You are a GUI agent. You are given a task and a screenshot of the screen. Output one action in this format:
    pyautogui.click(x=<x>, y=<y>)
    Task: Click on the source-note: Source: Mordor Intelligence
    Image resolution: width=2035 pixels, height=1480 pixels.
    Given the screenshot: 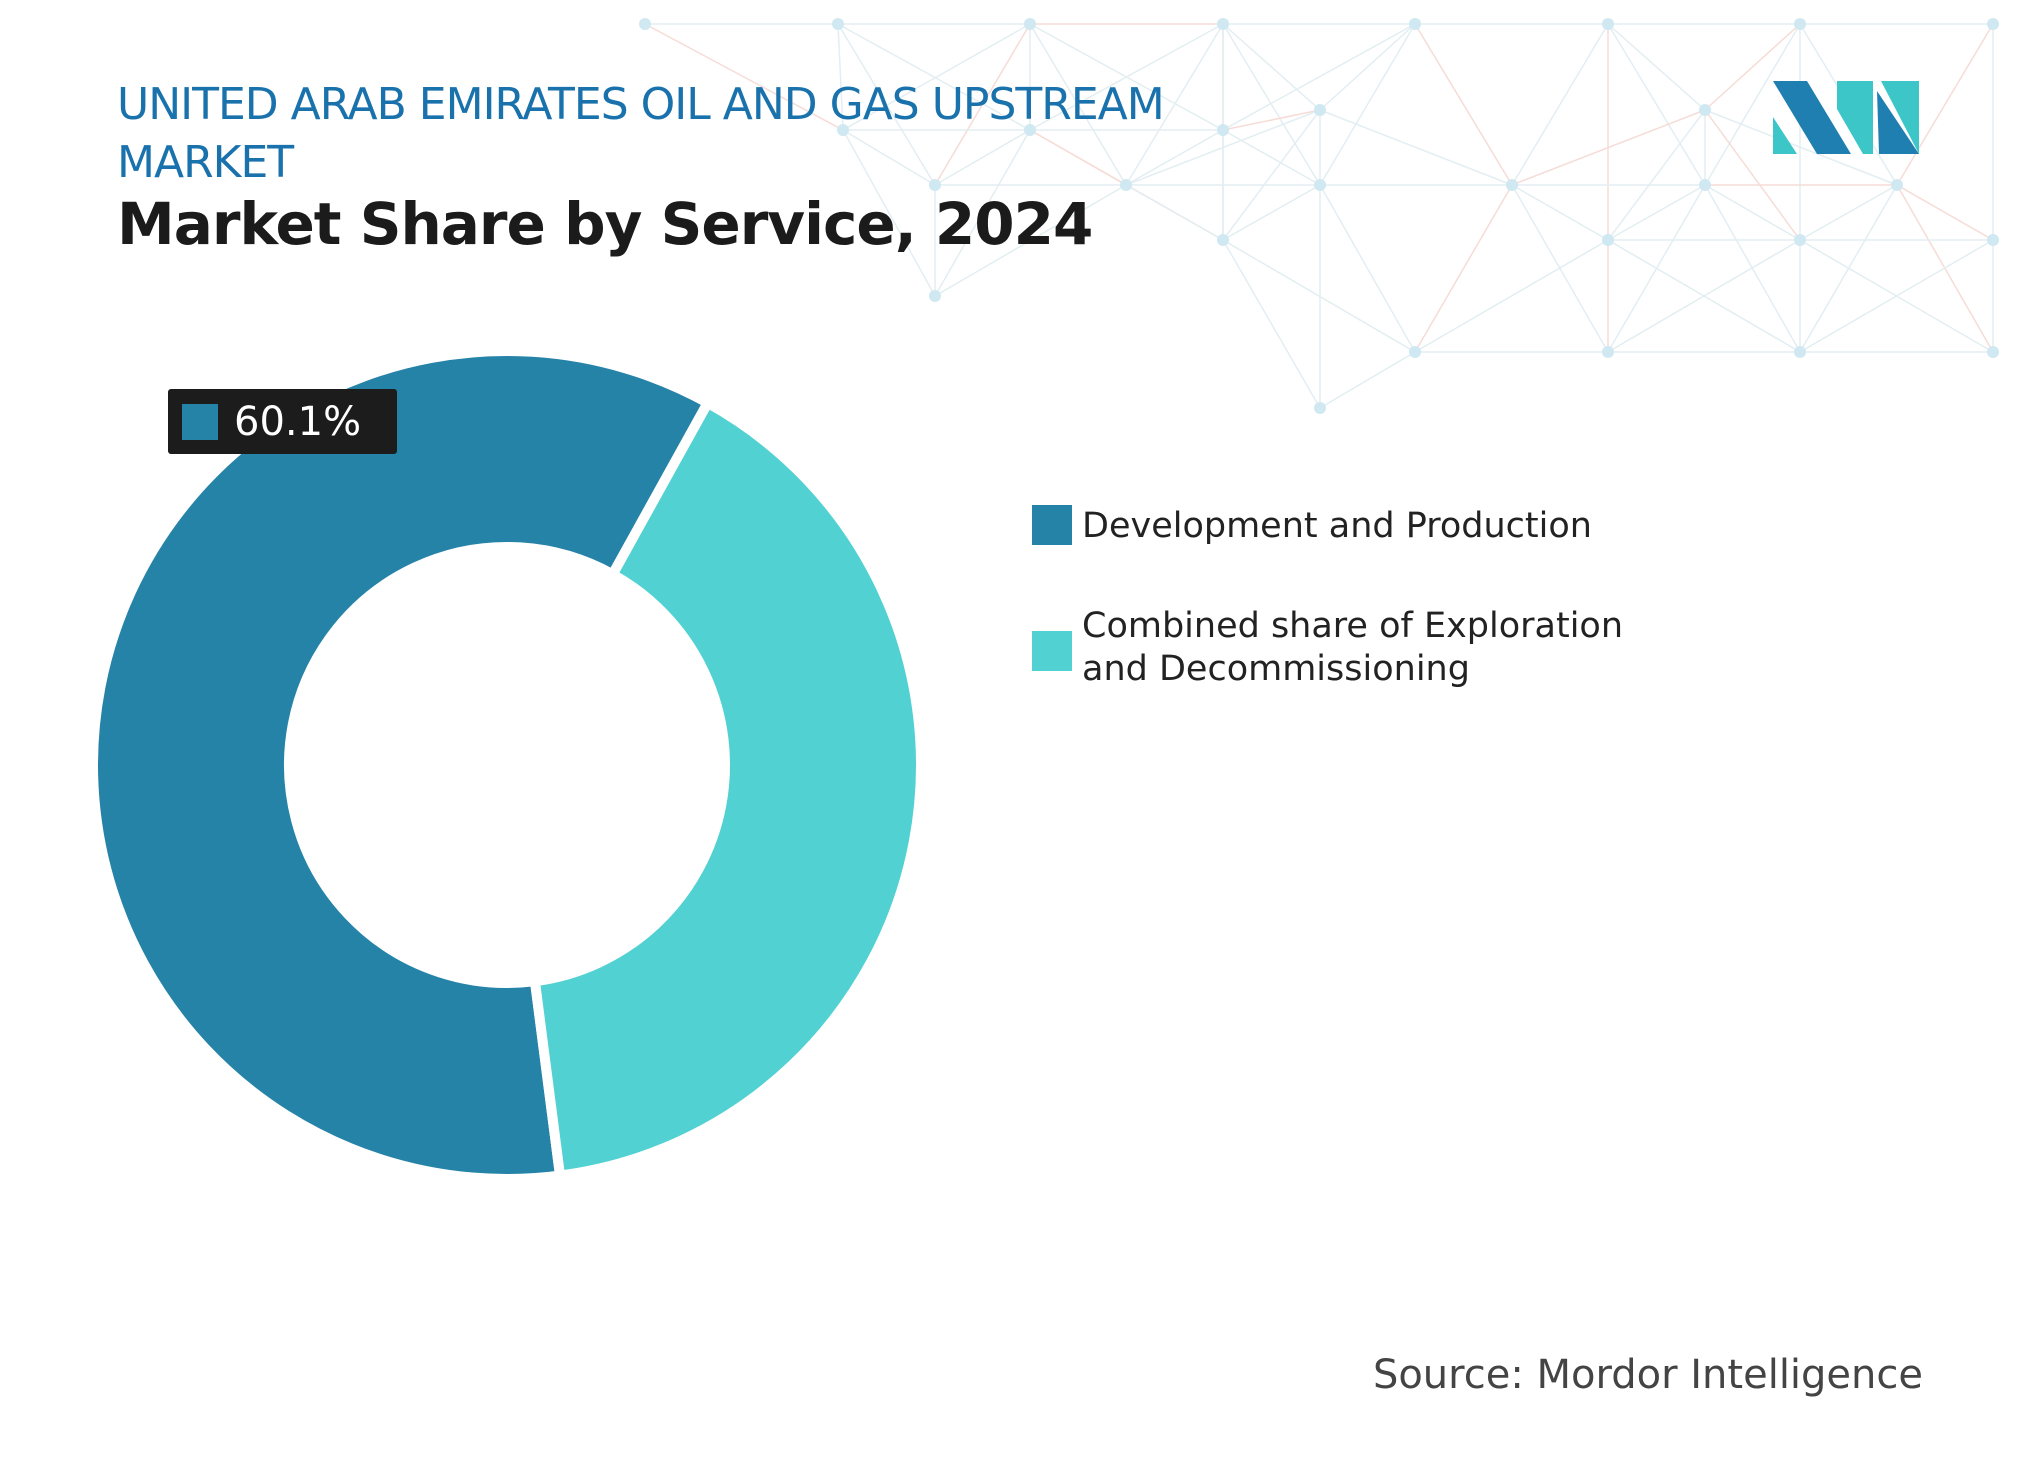 What is the action you would take?
    pyautogui.click(x=1647, y=1375)
    